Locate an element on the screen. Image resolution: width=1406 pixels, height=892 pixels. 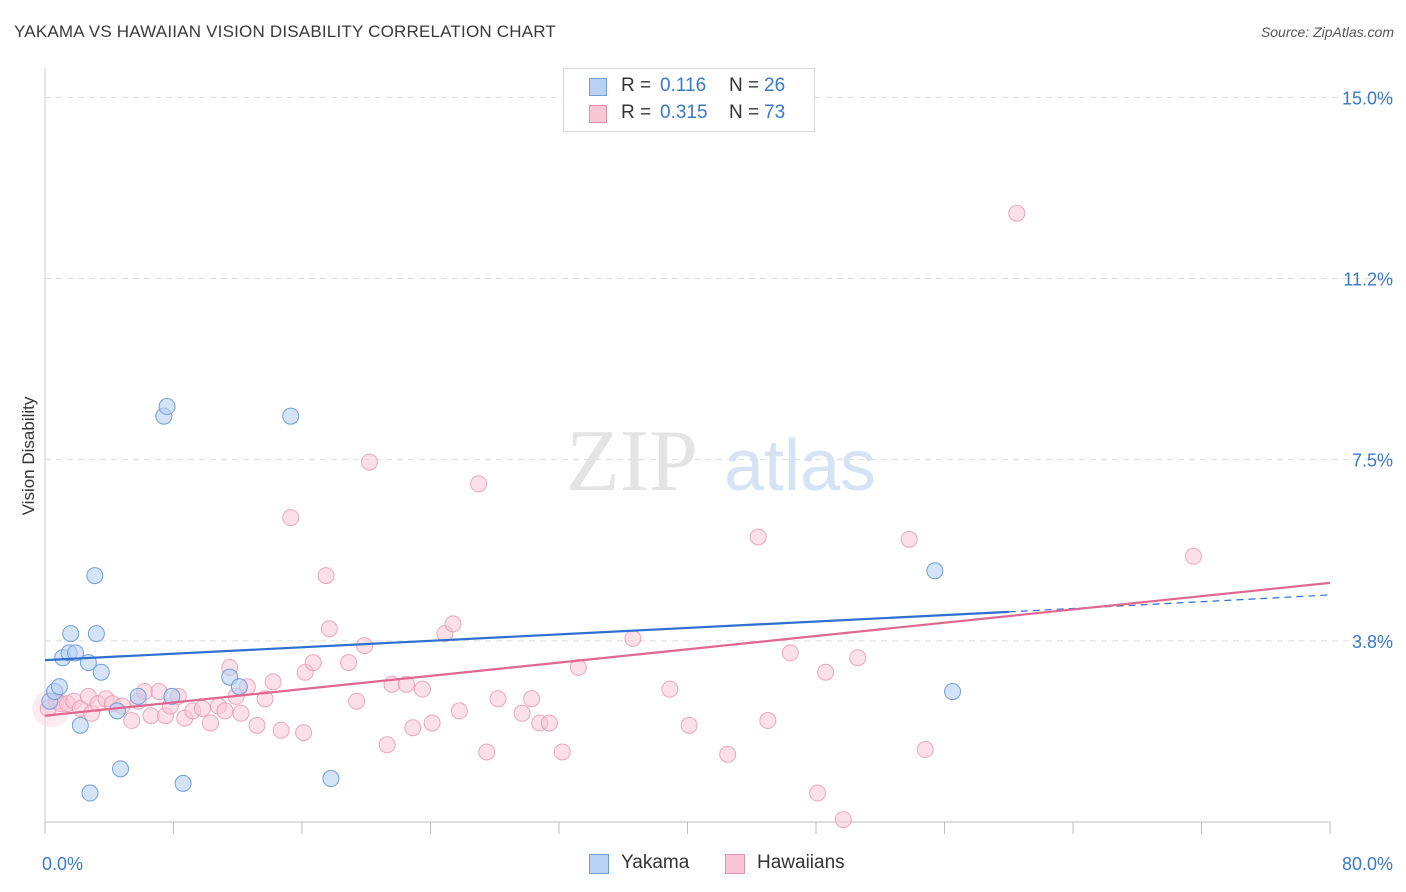
watermark-atlas: atlas is located at coordinates (800, 466).